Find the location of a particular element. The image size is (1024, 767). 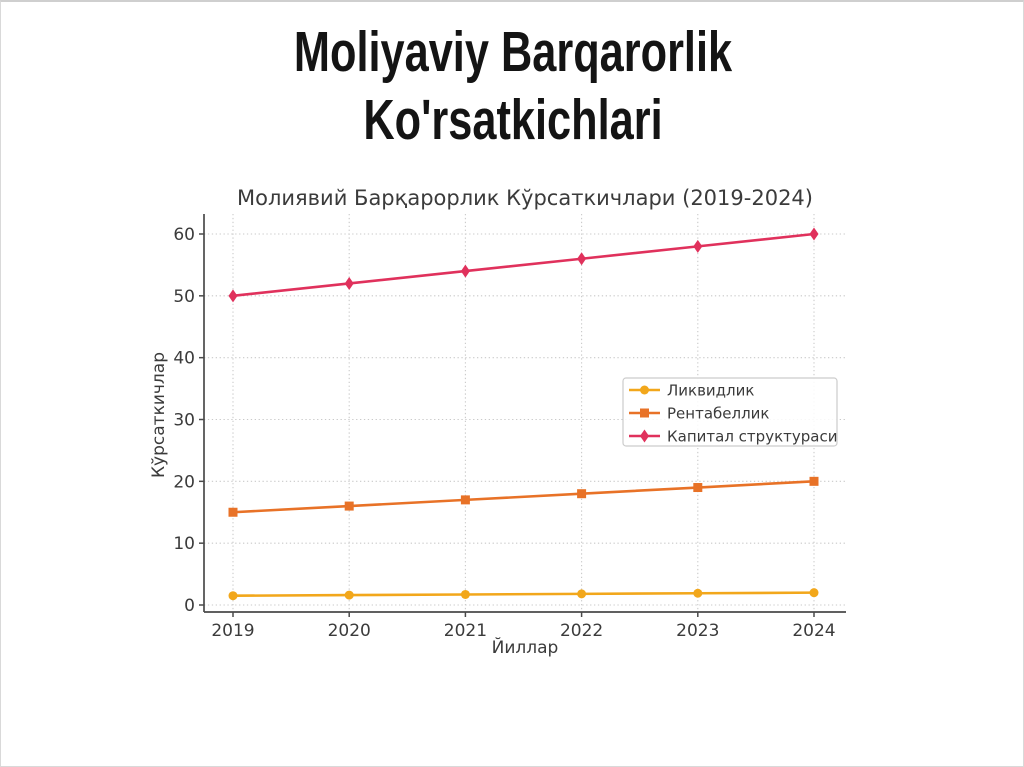

legend-item: Рентабеллик is located at coordinates (699, 414).